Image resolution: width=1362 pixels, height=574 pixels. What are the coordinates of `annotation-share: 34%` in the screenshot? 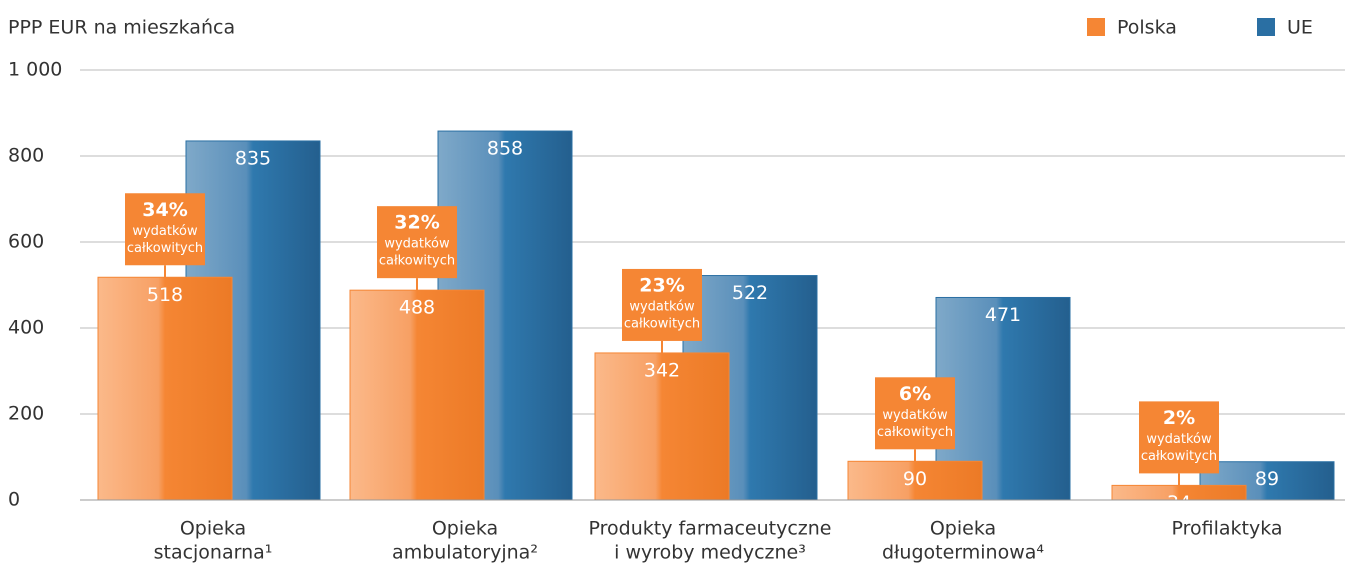 It's located at (164, 210).